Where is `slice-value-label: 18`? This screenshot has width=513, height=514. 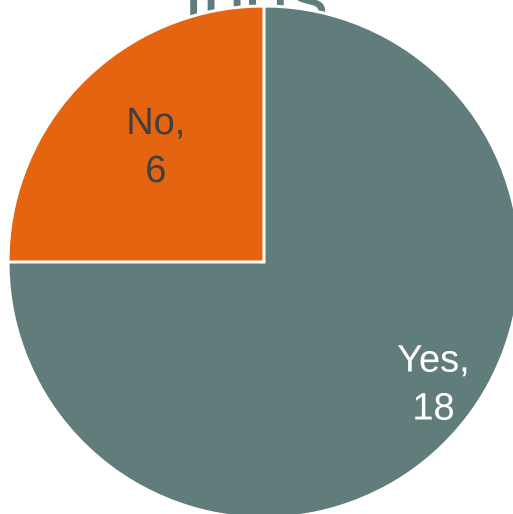
slice-value-label: 18 is located at coordinates (433, 407).